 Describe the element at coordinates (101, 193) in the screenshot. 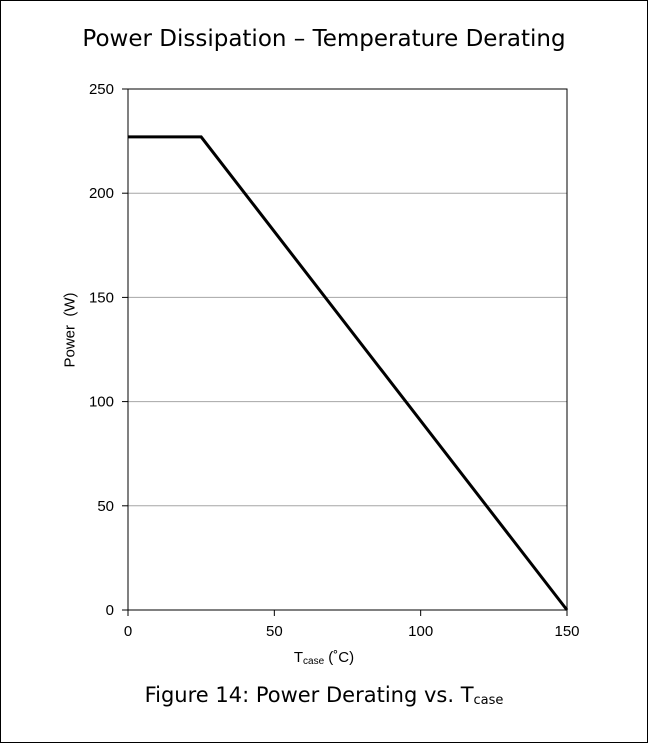

I see `y-tick-label-200: 200` at that location.